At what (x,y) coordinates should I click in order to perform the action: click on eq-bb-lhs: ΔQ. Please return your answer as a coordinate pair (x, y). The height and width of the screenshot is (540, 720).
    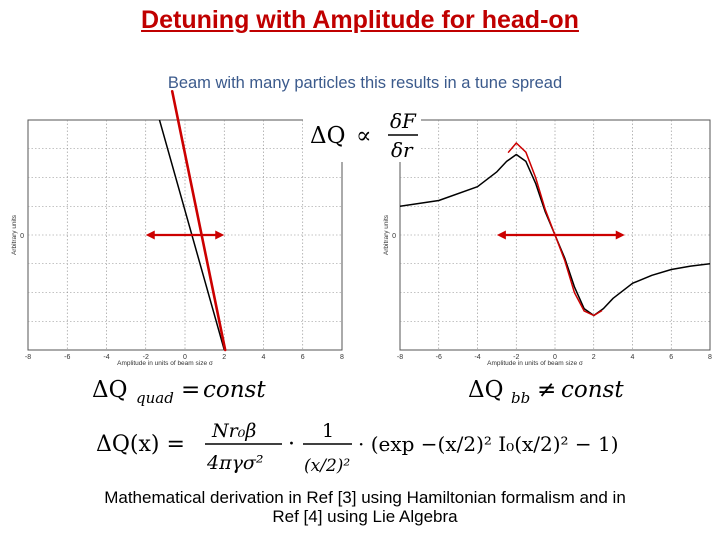
    Looking at the image, I should click on (485, 390).